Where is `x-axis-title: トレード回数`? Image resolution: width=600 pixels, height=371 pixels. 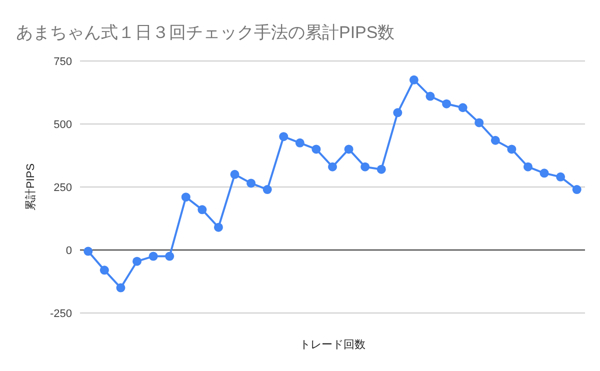
x-axis-title: トレード回数 is located at coordinates (333, 345).